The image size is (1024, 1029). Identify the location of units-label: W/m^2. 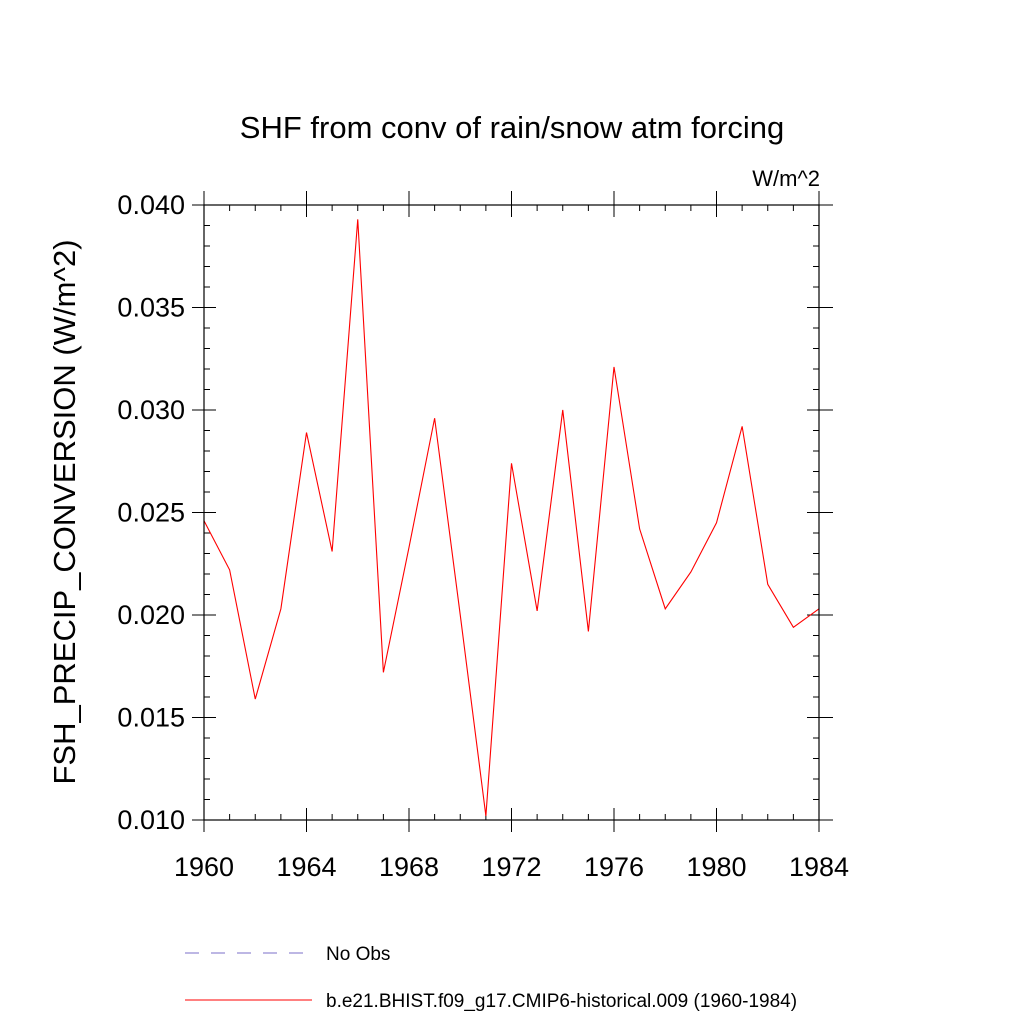
(786, 178).